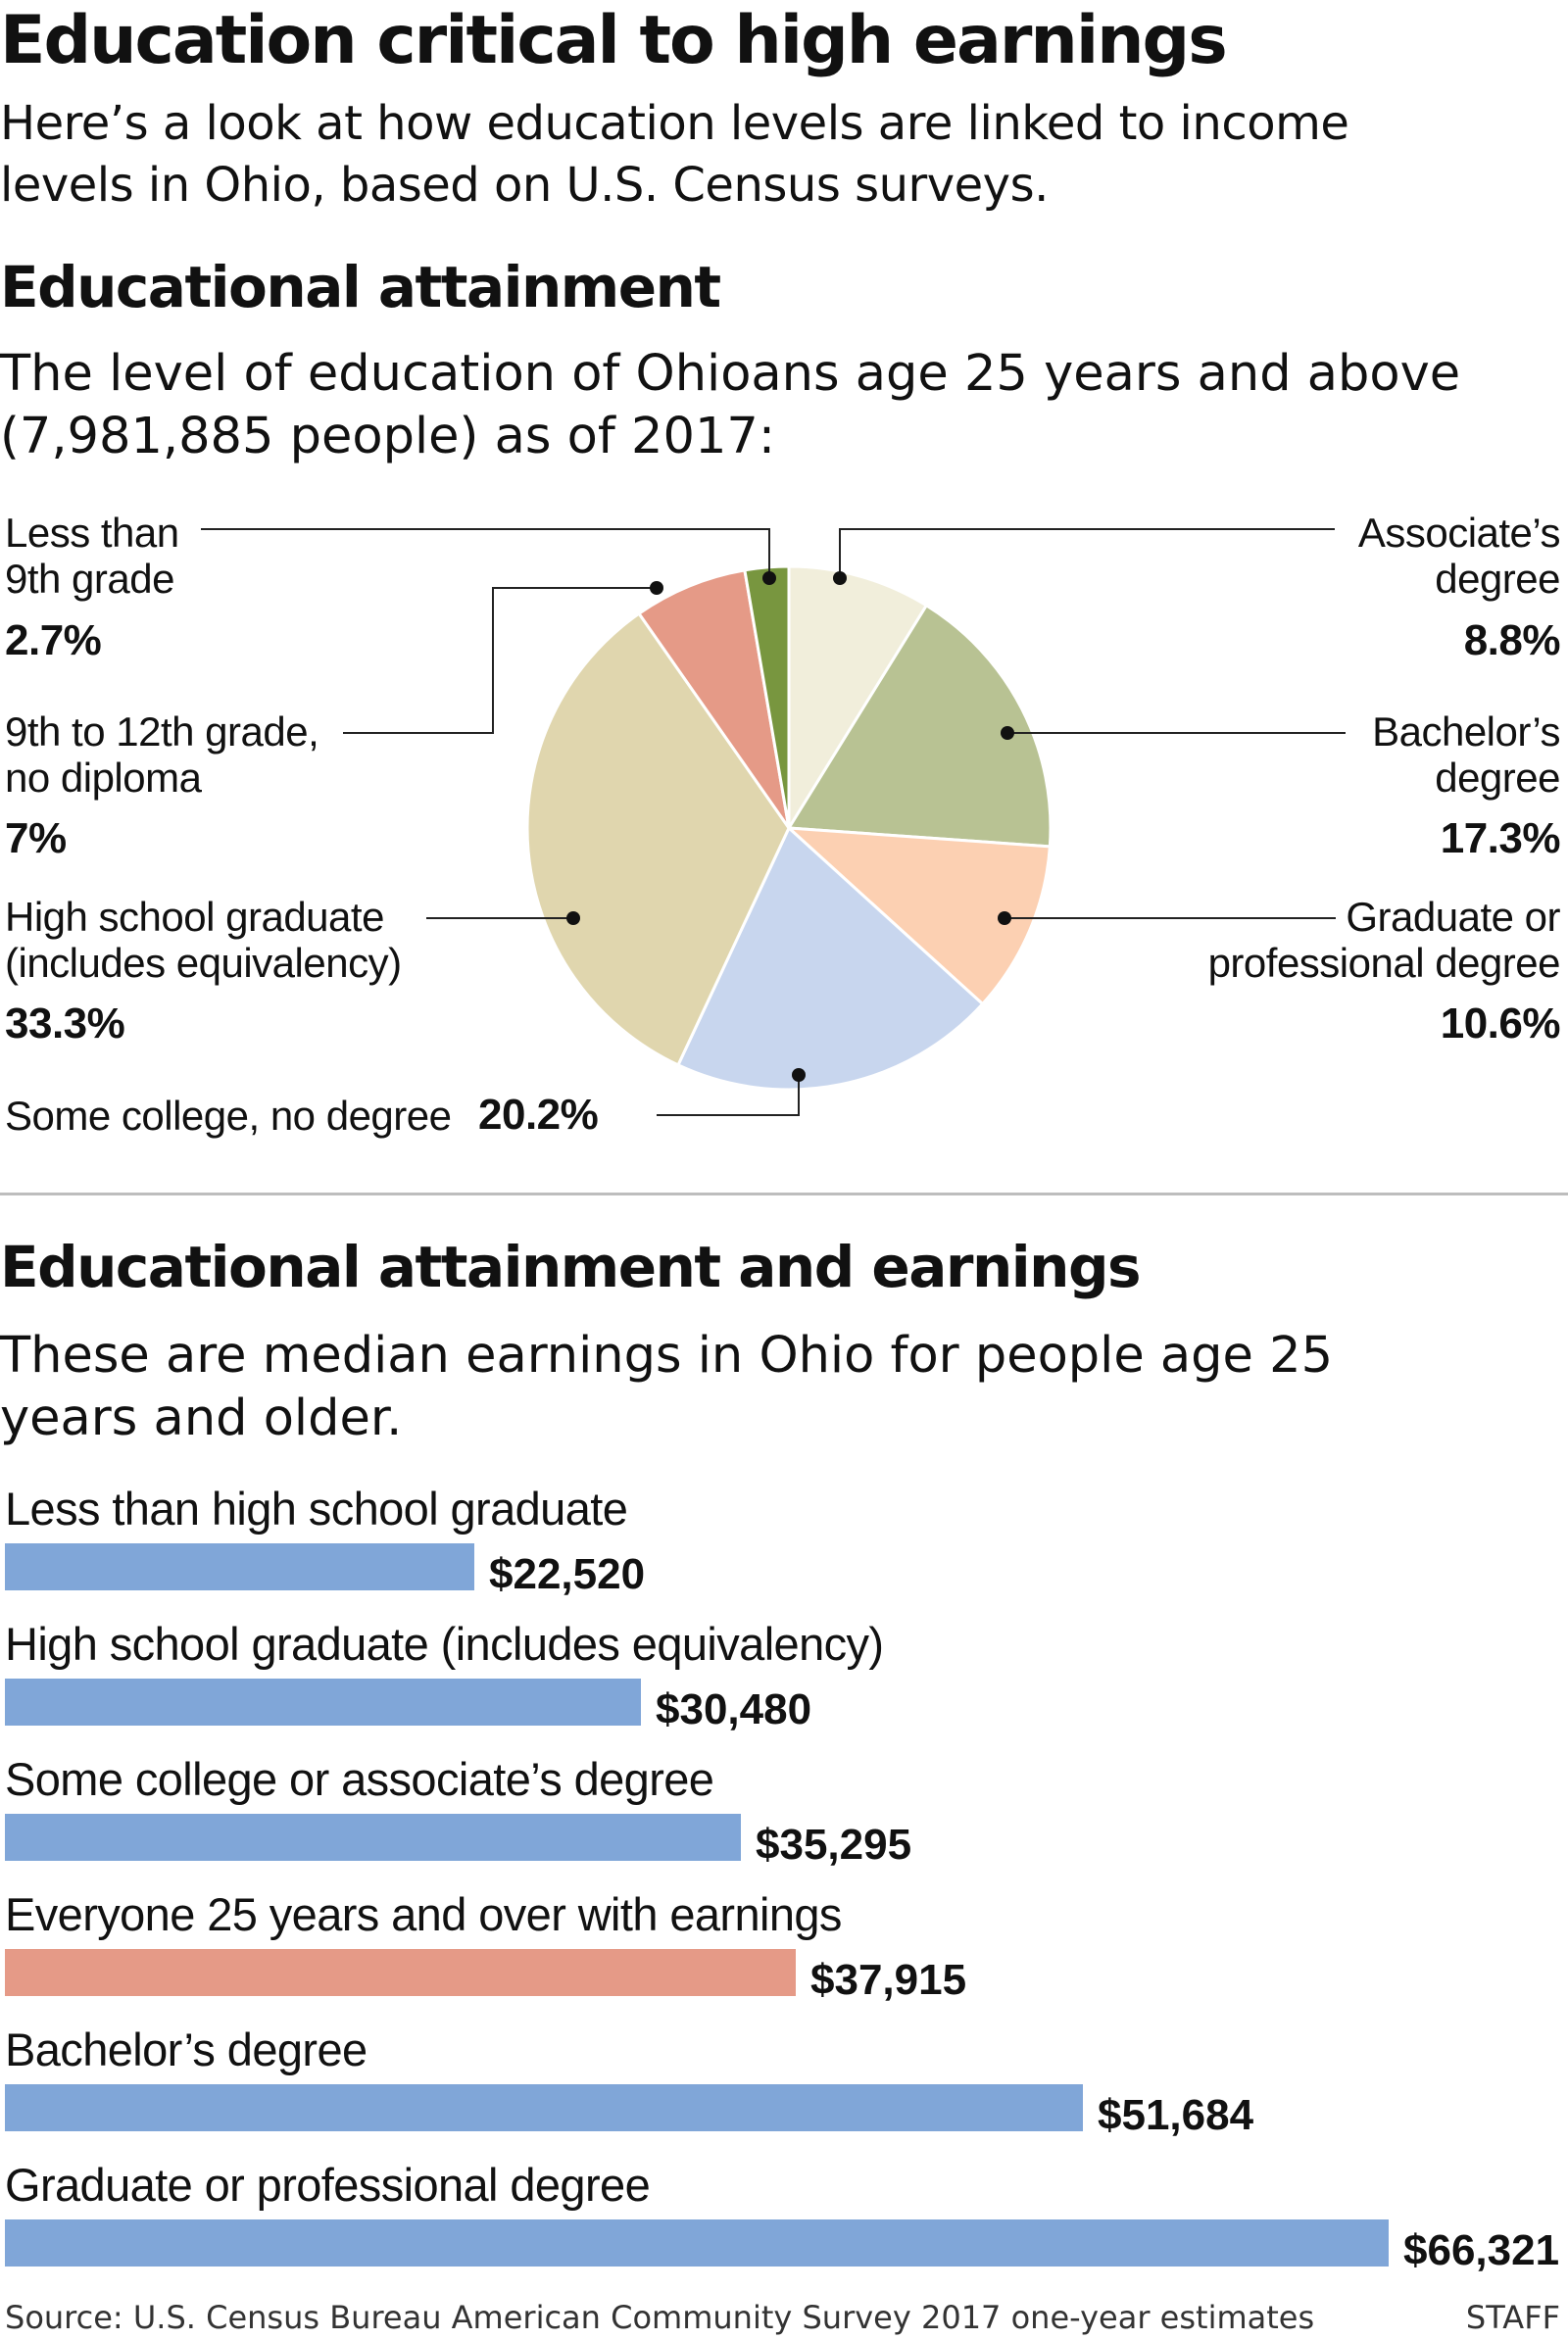 The height and width of the screenshot is (2340, 1568). I want to click on pie-value-associates: 8.8%, so click(1512, 640).